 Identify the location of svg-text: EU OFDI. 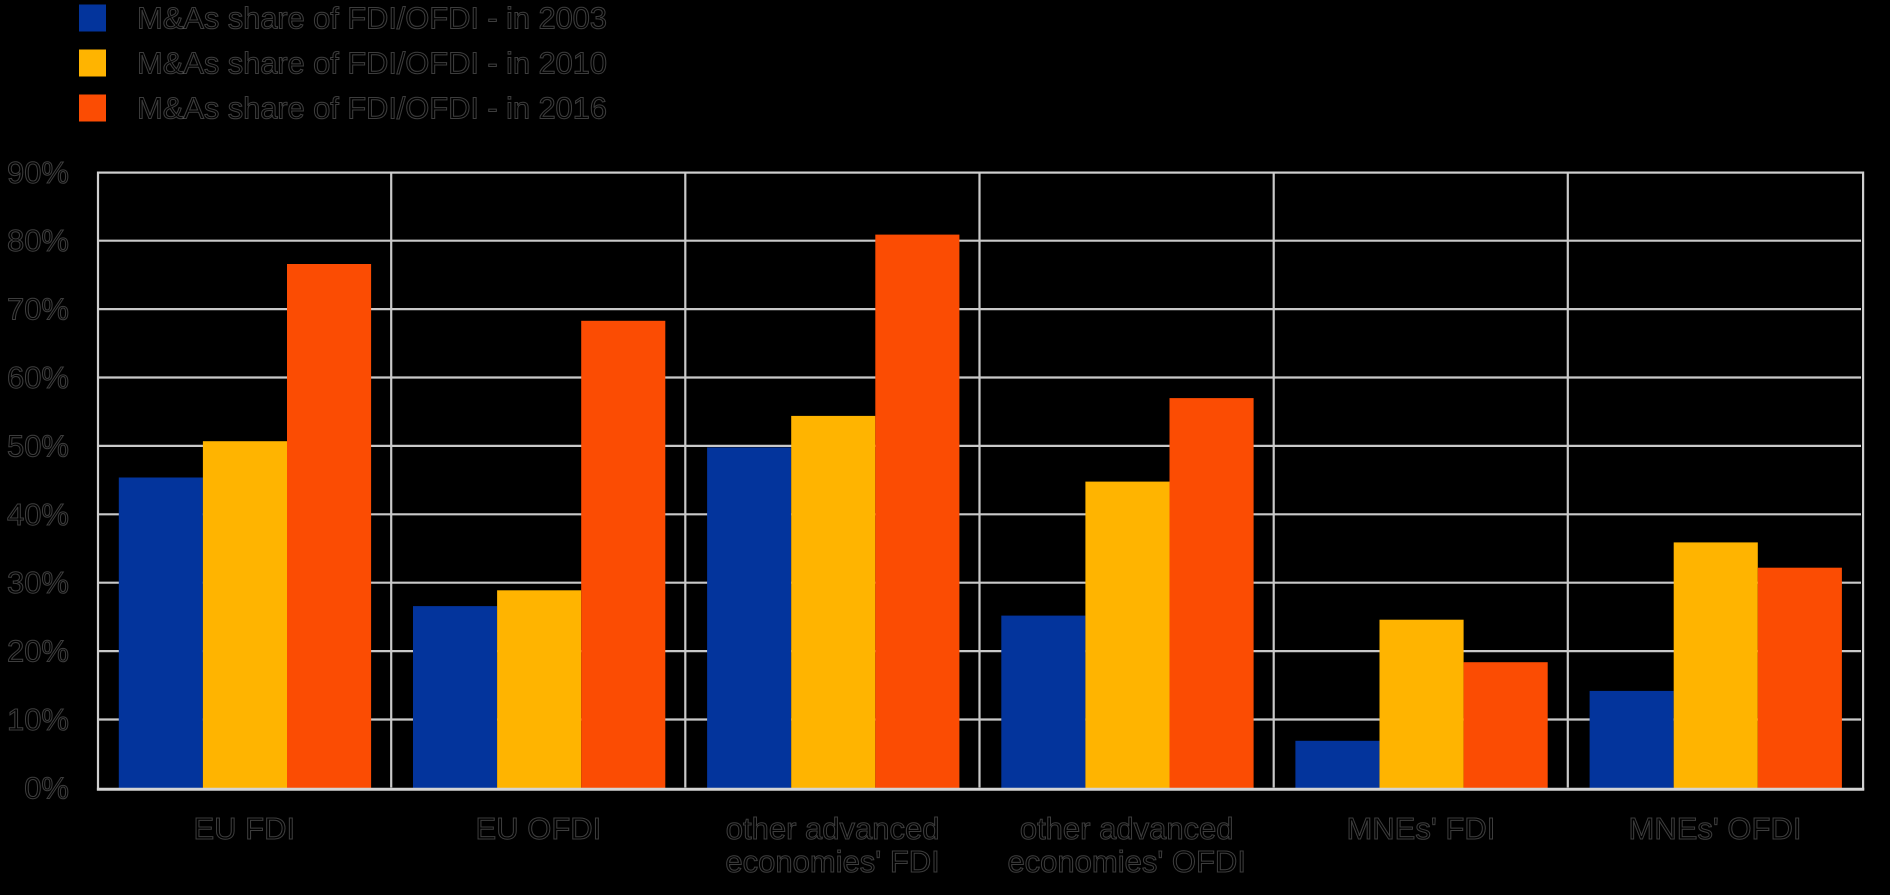
(539, 828).